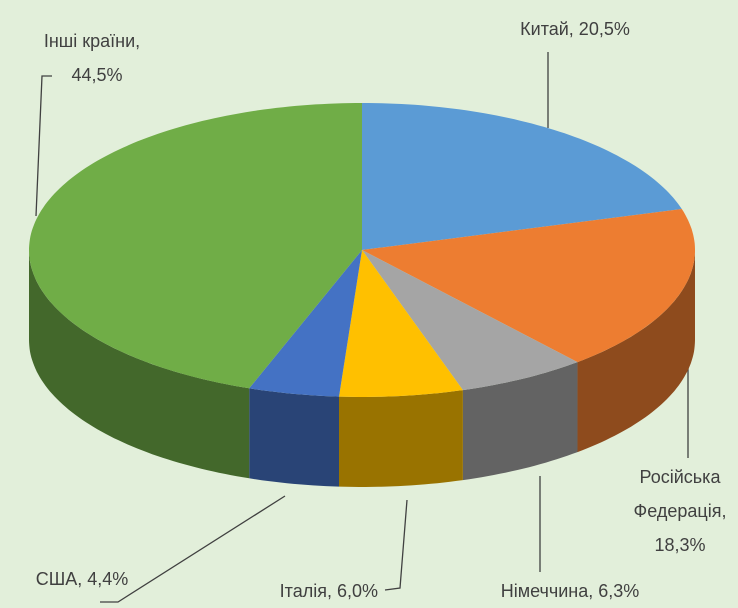 The width and height of the screenshot is (738, 608). I want to click on data-label: Італія, 6,0%, so click(329, 591).